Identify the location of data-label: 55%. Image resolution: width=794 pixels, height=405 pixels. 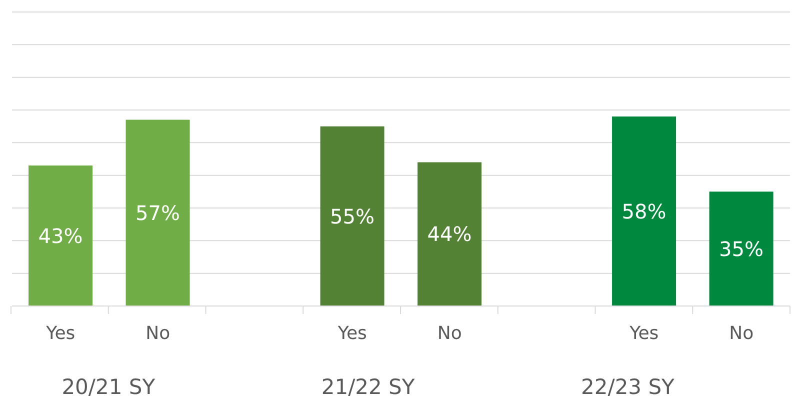
(352, 216).